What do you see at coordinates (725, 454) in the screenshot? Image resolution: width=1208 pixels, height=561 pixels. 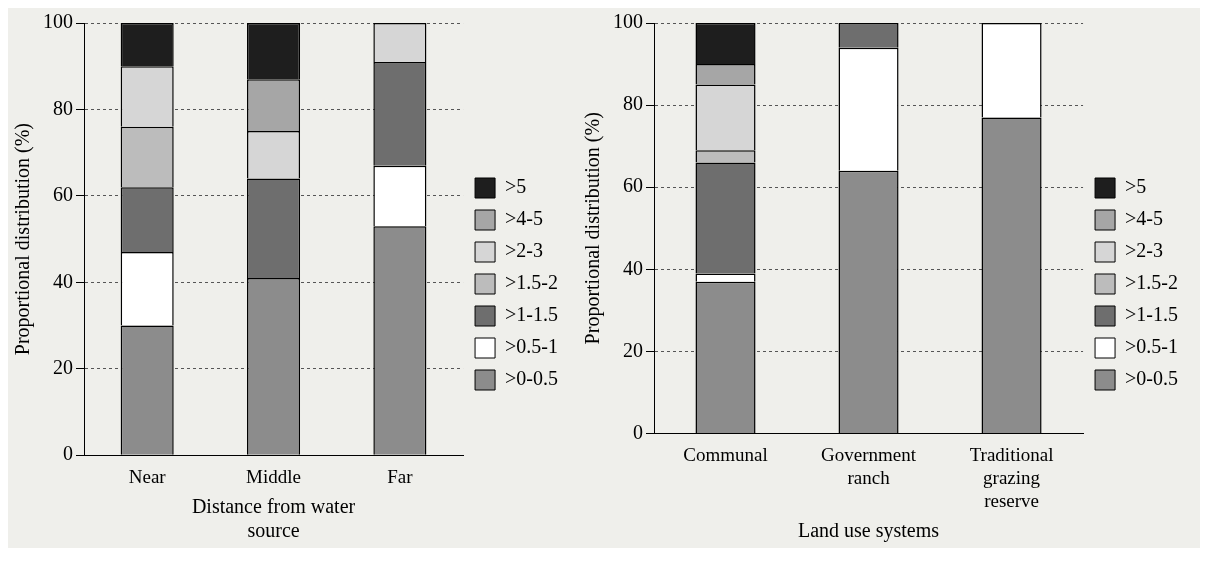 I see `x-tick-label: Communal` at bounding box center [725, 454].